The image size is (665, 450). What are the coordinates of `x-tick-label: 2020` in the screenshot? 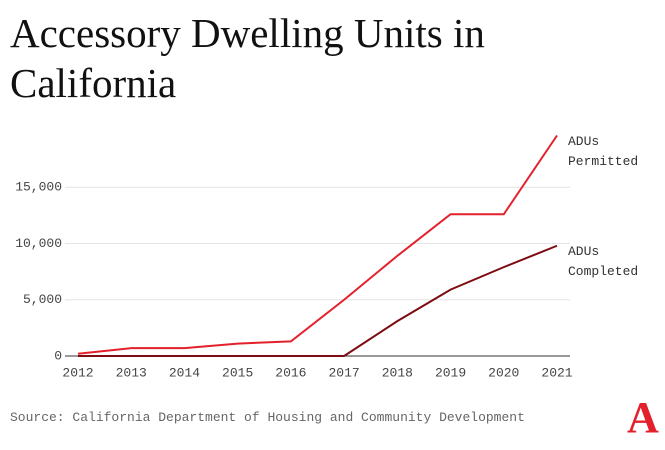 It's located at (503, 372).